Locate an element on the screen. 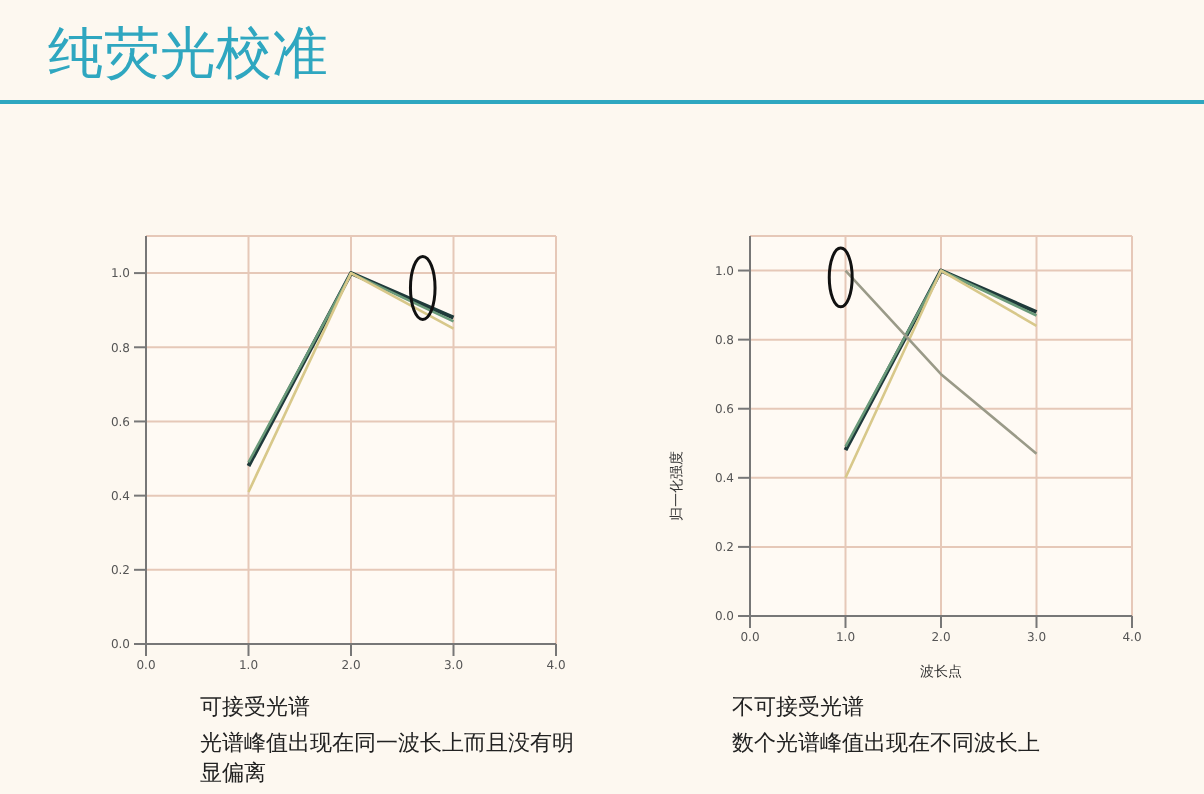 The height and width of the screenshot is (794, 1204). text: 不可接受光谱 is located at coordinates (799, 707).